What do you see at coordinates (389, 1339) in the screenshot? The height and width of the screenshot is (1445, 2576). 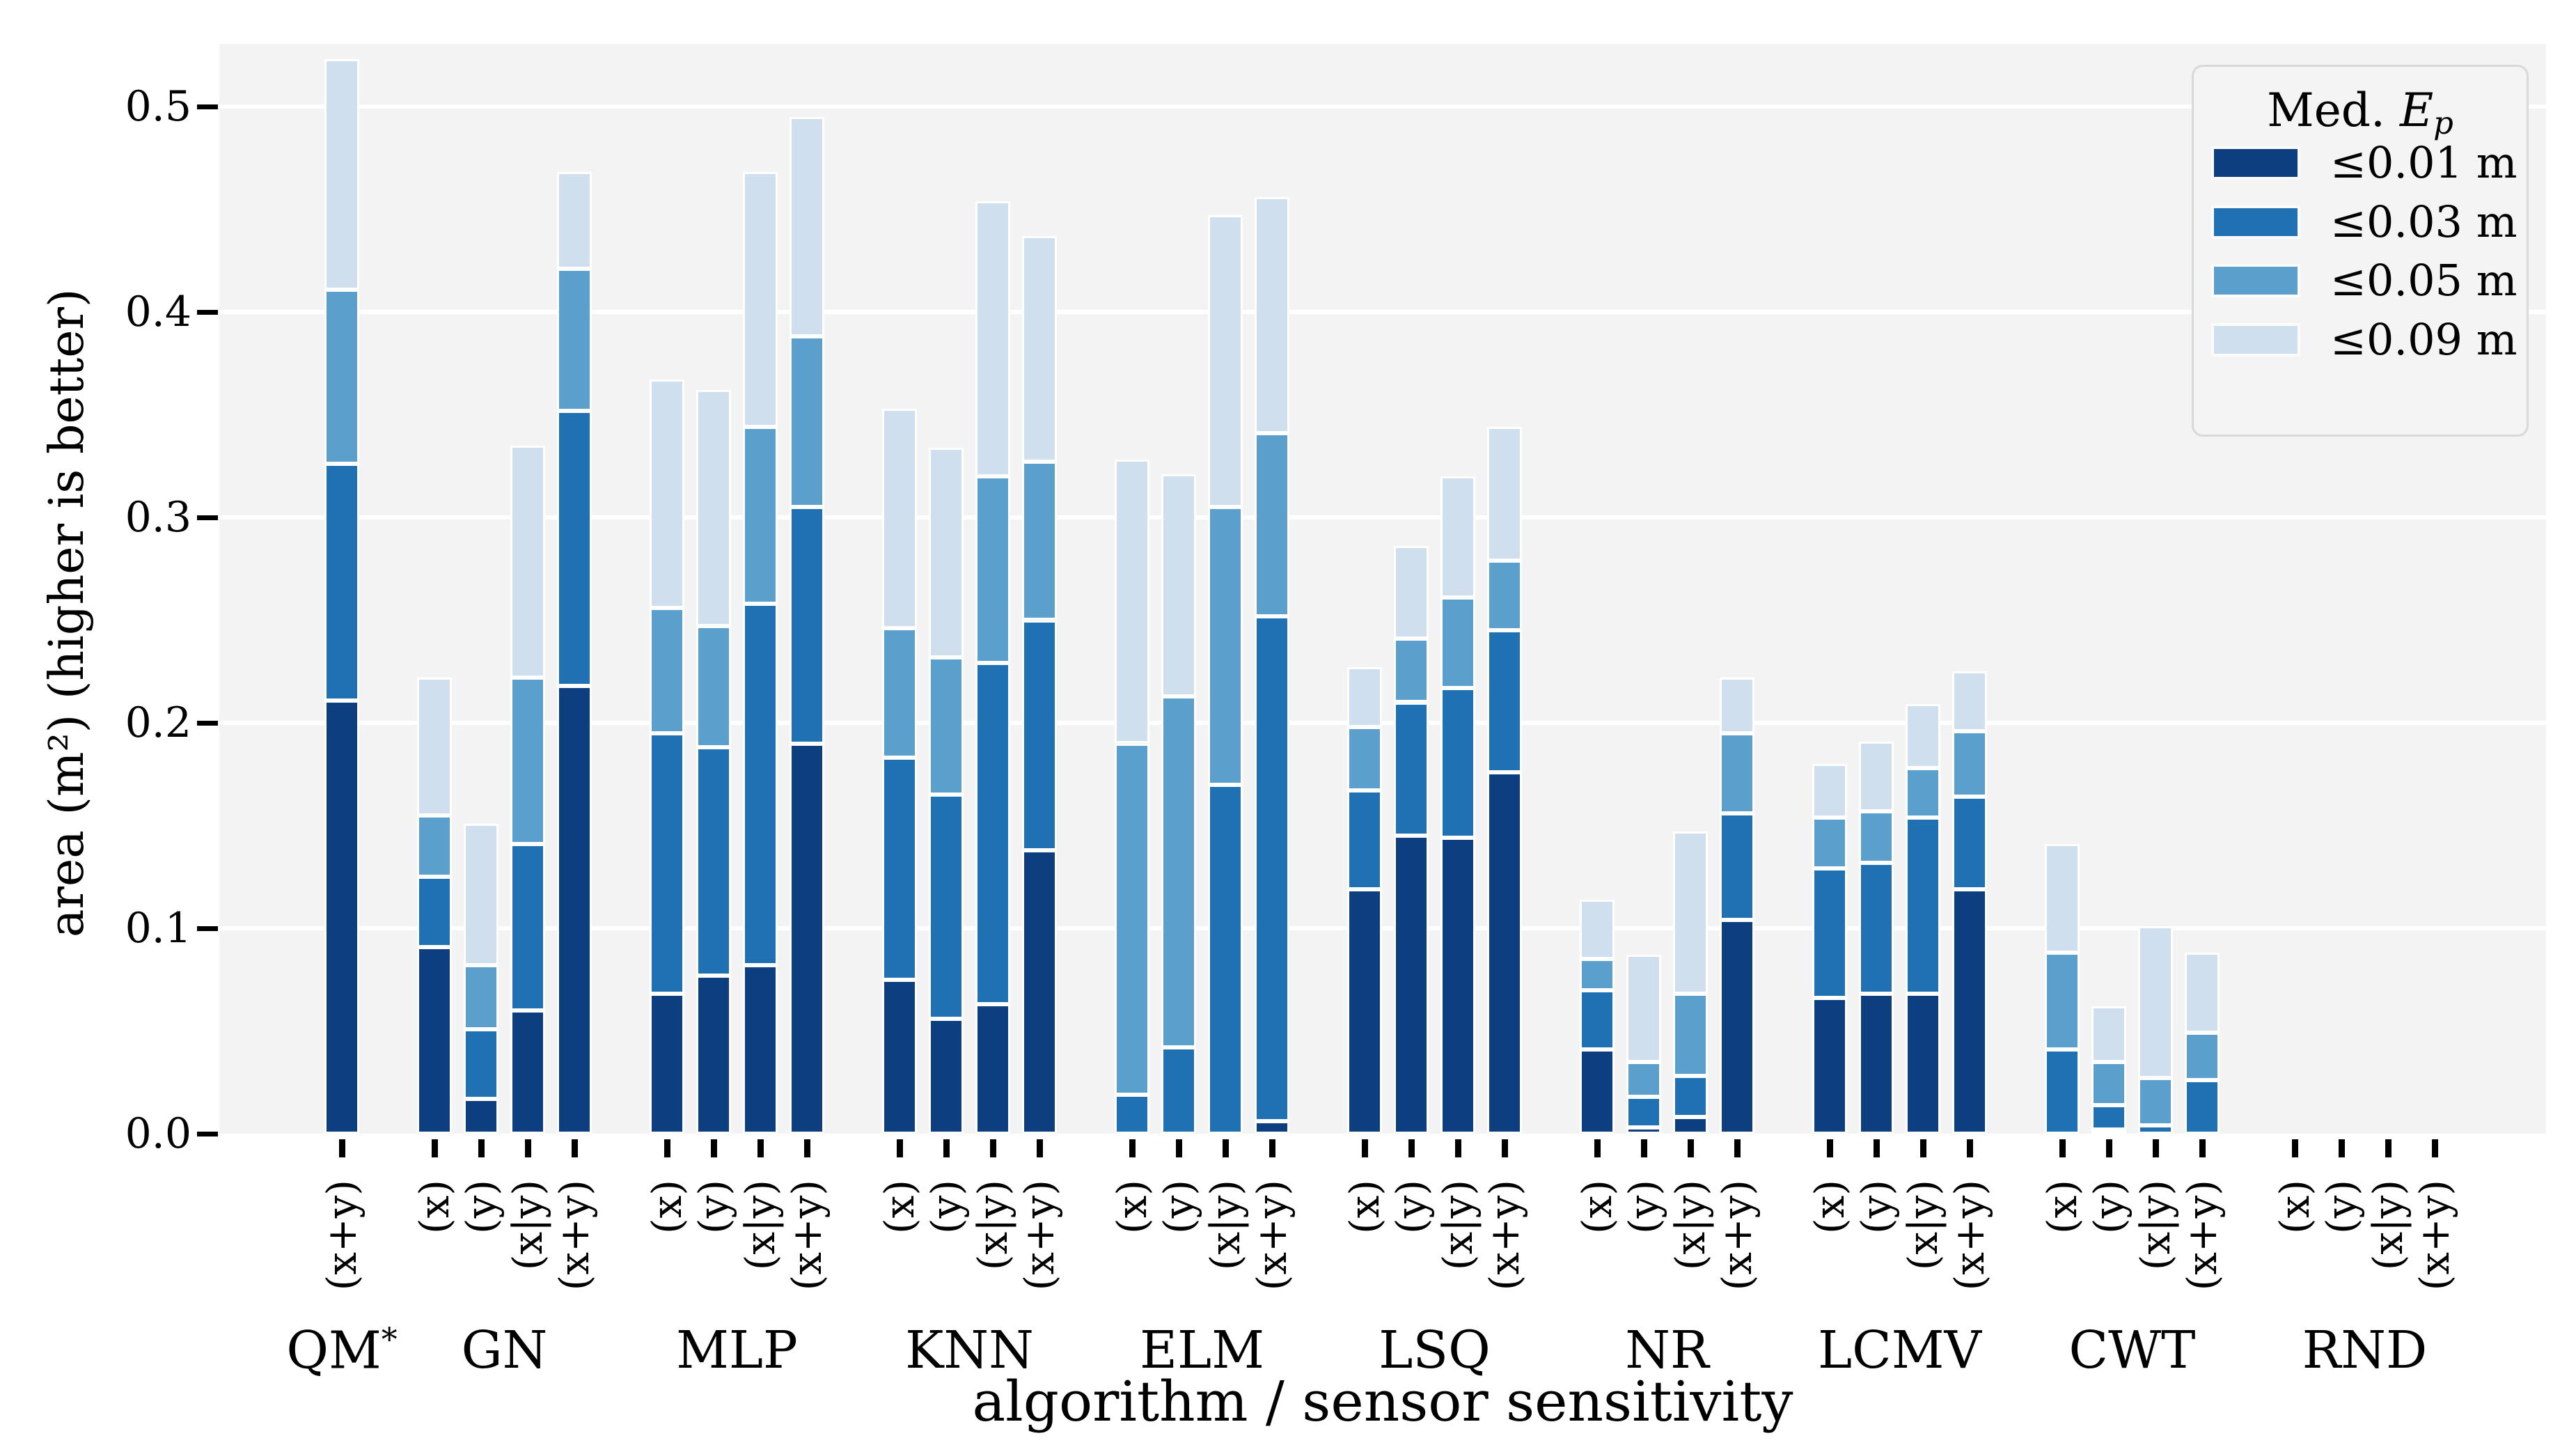 I see `algorithm-label-superscript: *` at bounding box center [389, 1339].